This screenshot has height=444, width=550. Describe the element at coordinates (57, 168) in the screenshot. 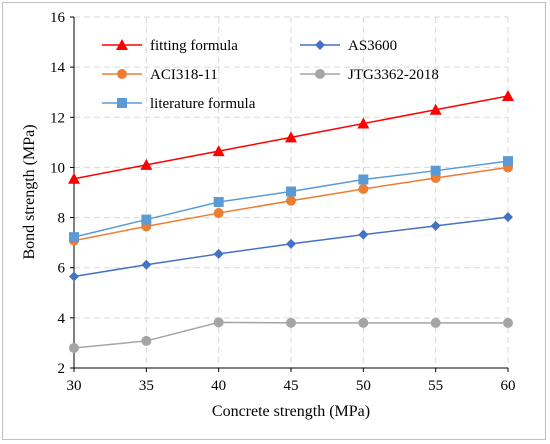

I see `y-tick-label: 10` at that location.